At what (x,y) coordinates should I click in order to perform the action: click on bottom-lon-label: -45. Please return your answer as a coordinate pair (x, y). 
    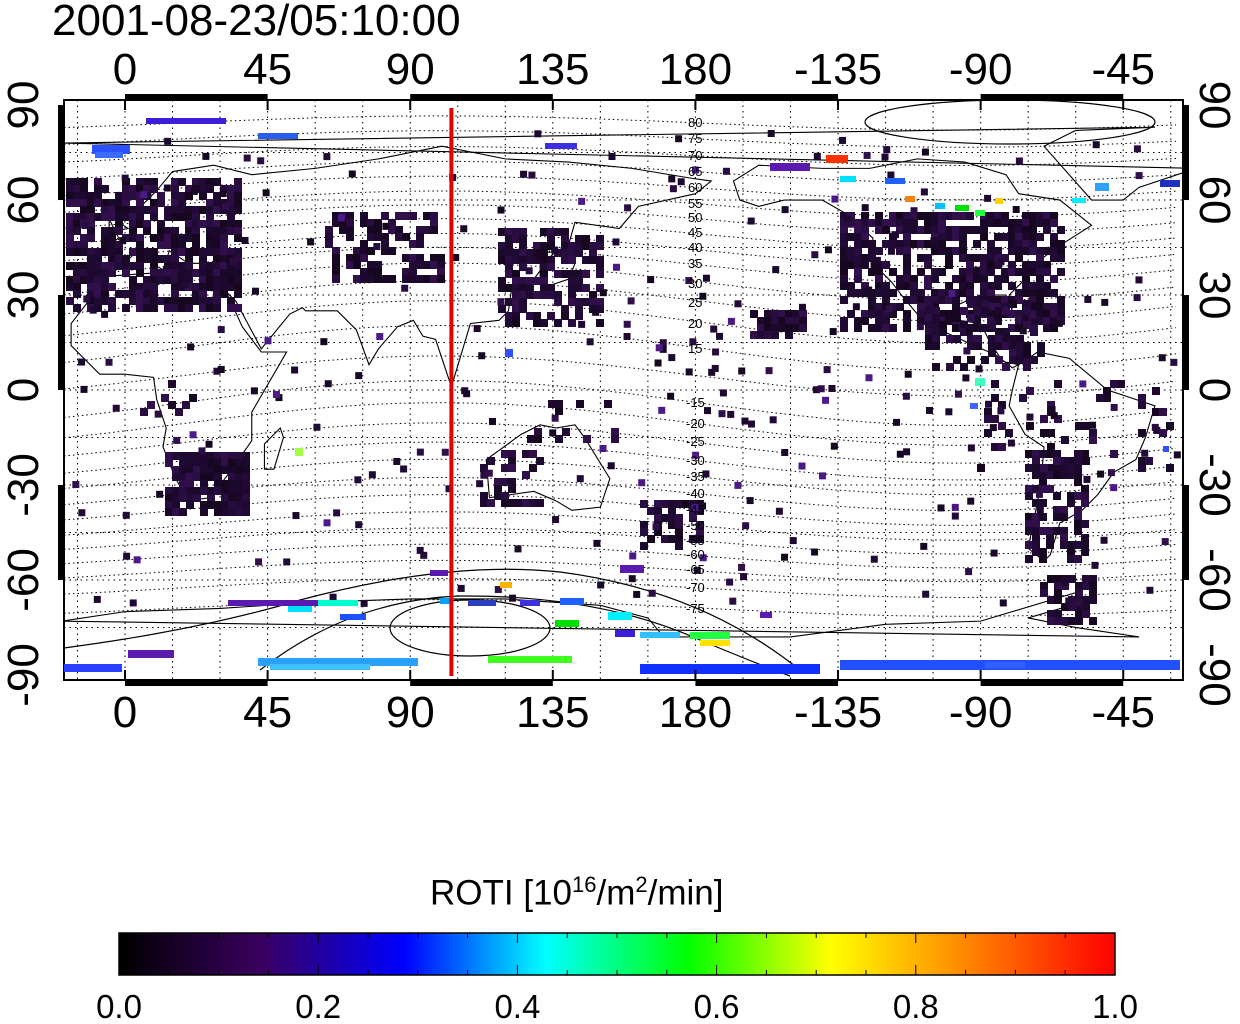
    Looking at the image, I should click on (1123, 712).